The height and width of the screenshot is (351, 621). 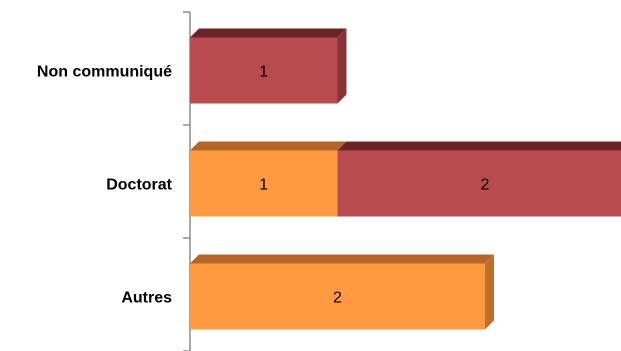 What do you see at coordinates (104, 72) in the screenshot?
I see `category-label: Non communiqué` at bounding box center [104, 72].